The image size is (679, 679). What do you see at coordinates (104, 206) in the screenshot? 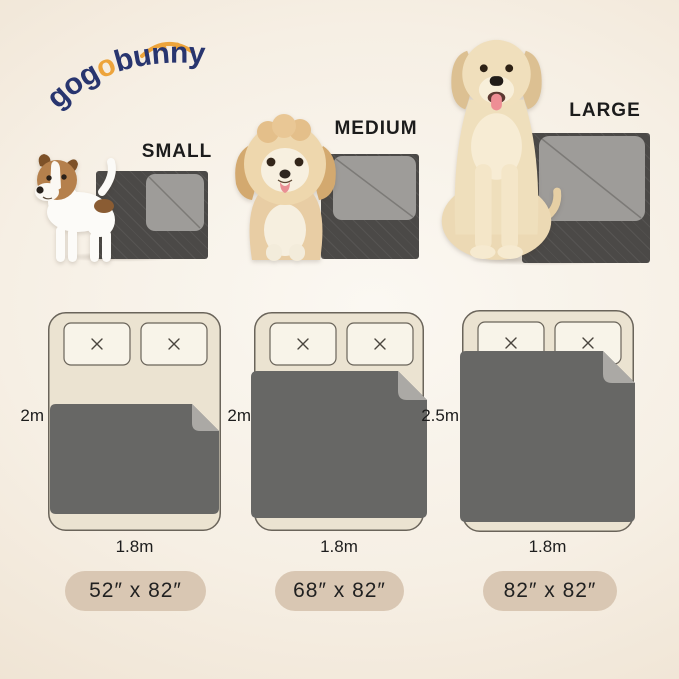
I see `dog-patch` at bounding box center [104, 206].